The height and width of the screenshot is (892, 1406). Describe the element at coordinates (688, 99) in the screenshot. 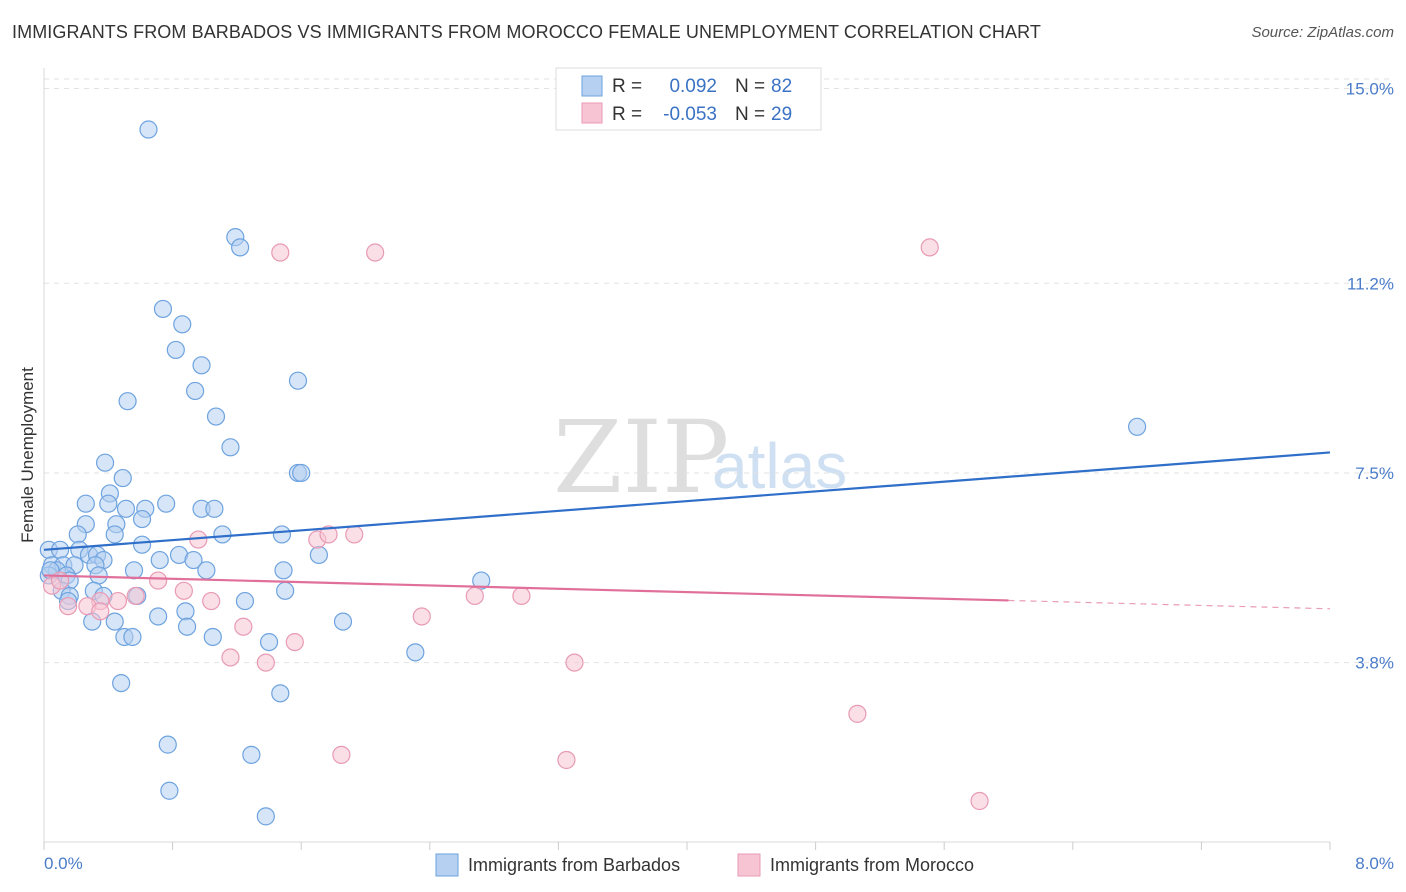

I see `stats-box: R = 0.092 N = 82 R = -0.053 N = 29` at that location.